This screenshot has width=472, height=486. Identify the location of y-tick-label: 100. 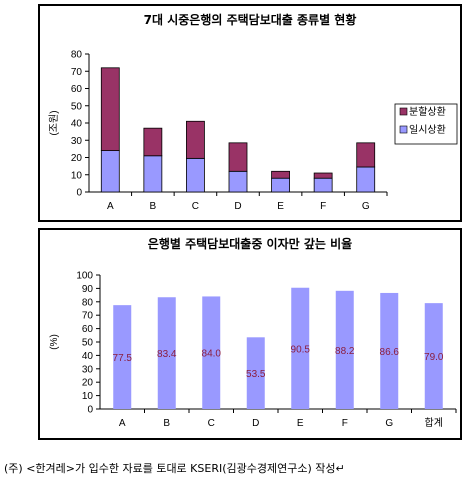
(84, 276).